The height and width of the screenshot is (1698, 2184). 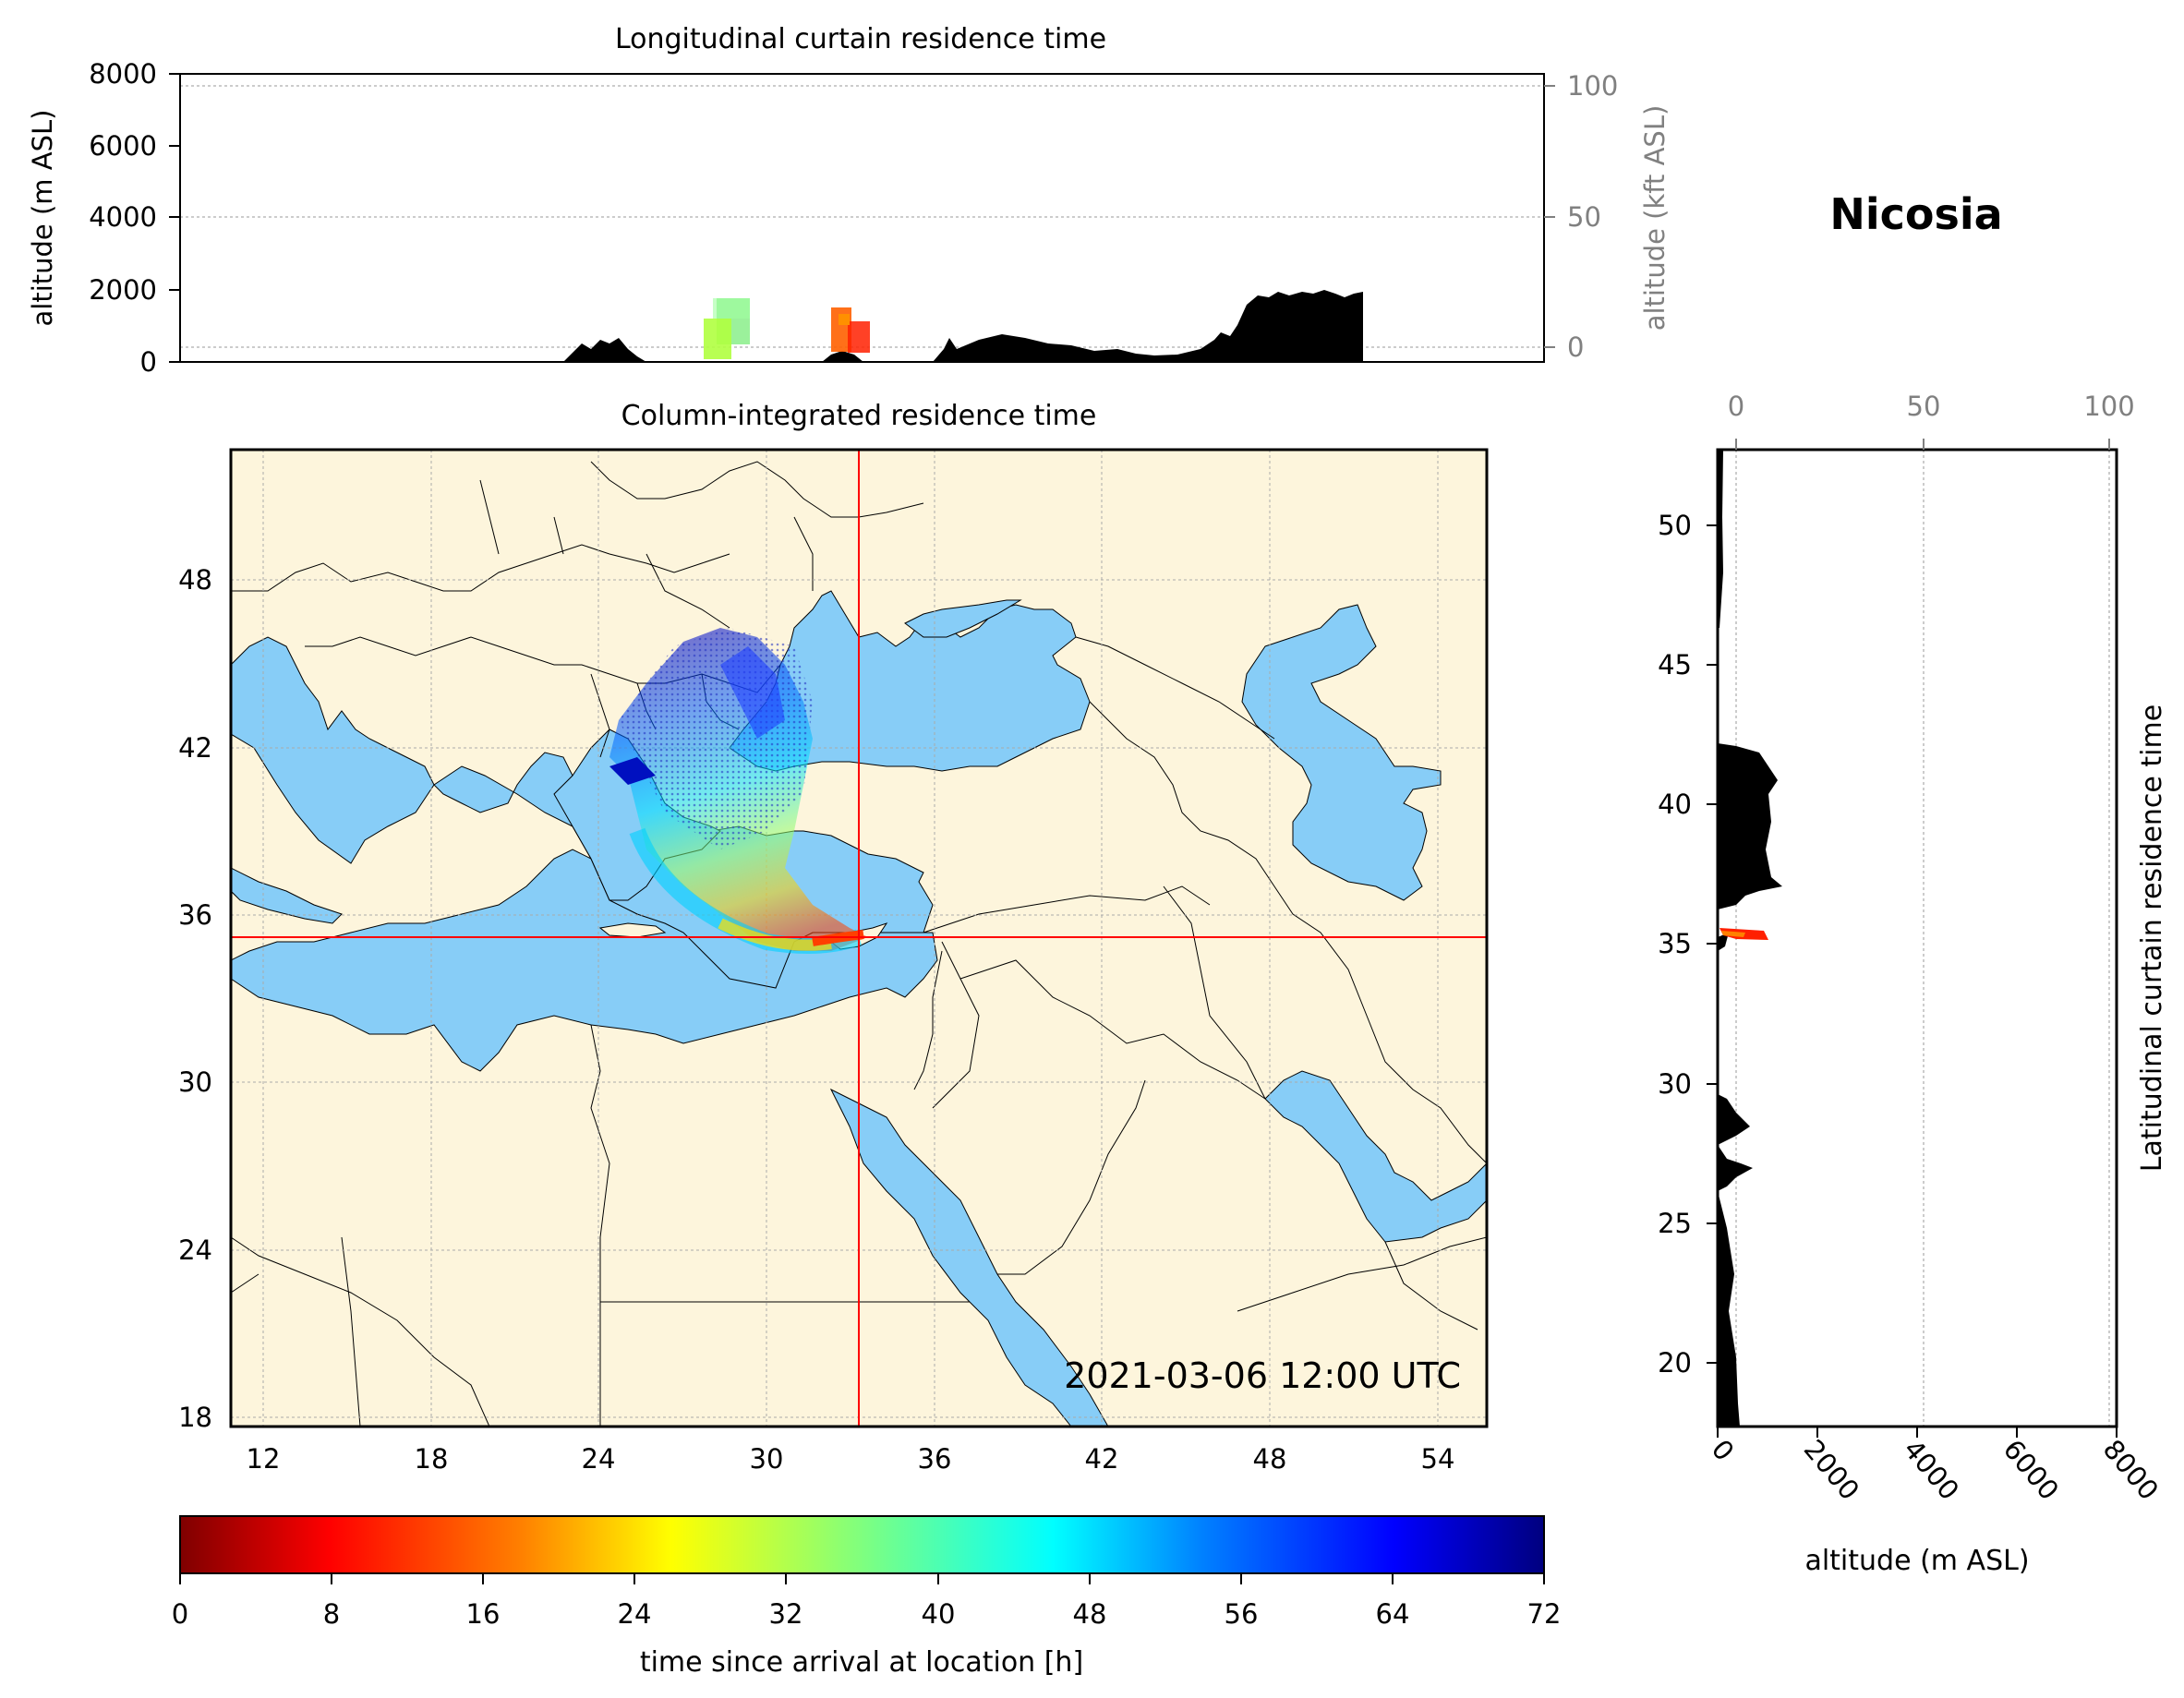 I want to click on top-panel-title: Longitudinal curtain residence time, so click(x=860, y=39).